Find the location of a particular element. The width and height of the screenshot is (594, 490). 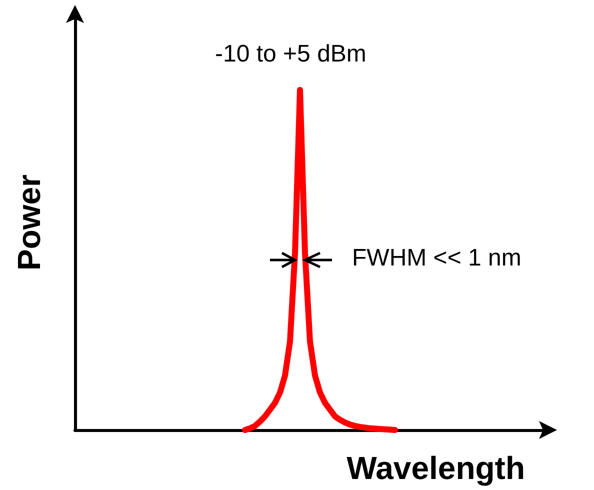

x-axis-title: Wavelength is located at coordinates (435, 468).